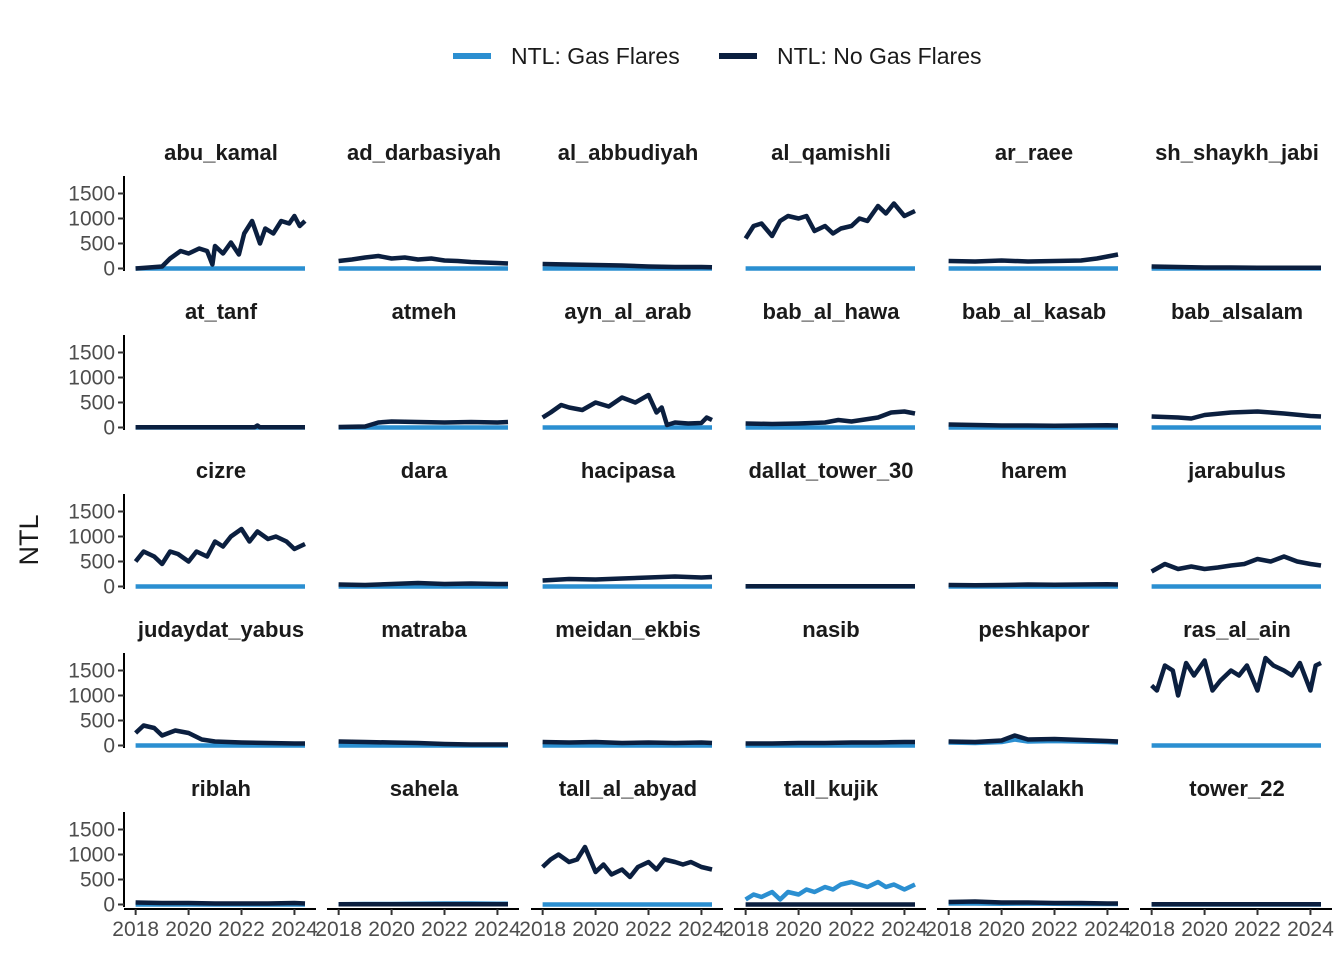 The image size is (1344, 960). I want to click on panel-title: nasib, so click(830, 629).